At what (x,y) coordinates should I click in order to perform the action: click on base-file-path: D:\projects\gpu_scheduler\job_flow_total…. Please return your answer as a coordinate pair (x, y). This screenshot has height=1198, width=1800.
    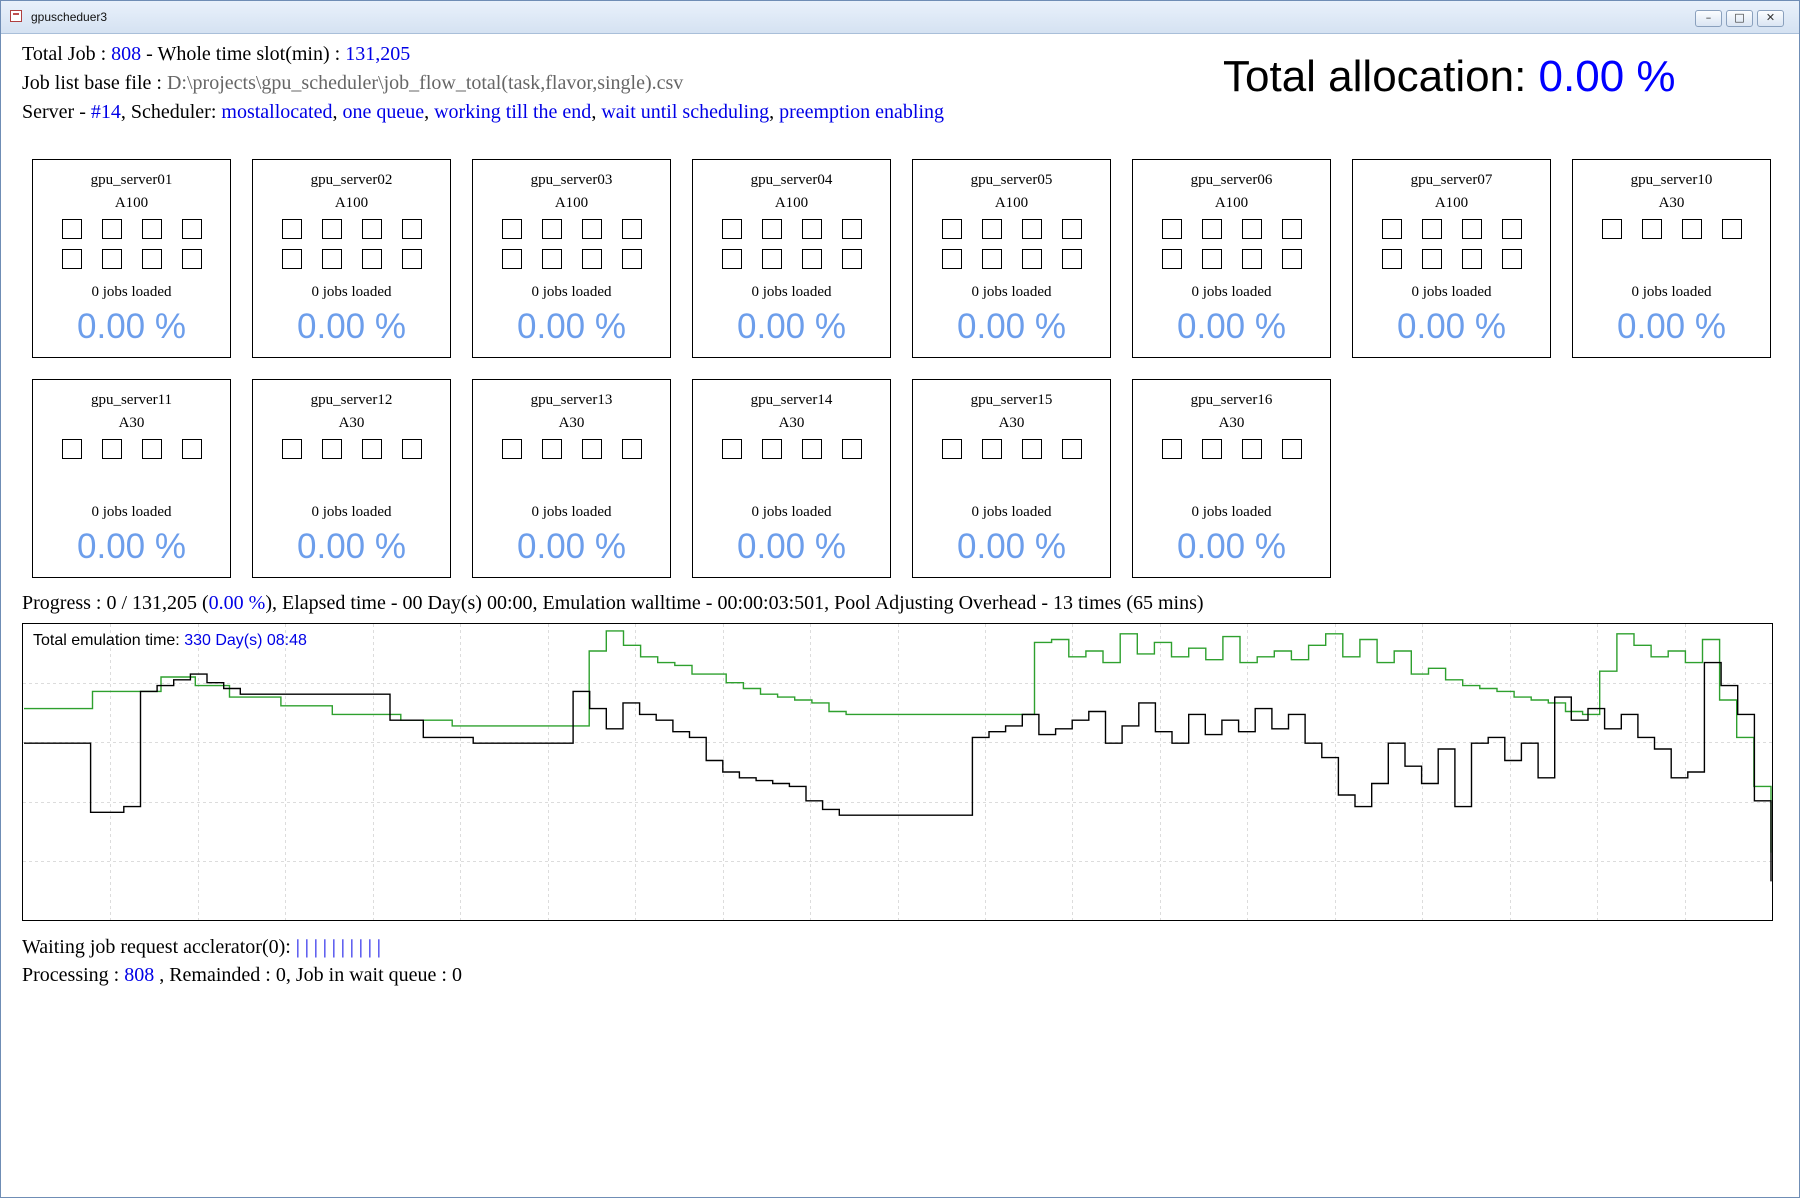
    Looking at the image, I should click on (425, 83).